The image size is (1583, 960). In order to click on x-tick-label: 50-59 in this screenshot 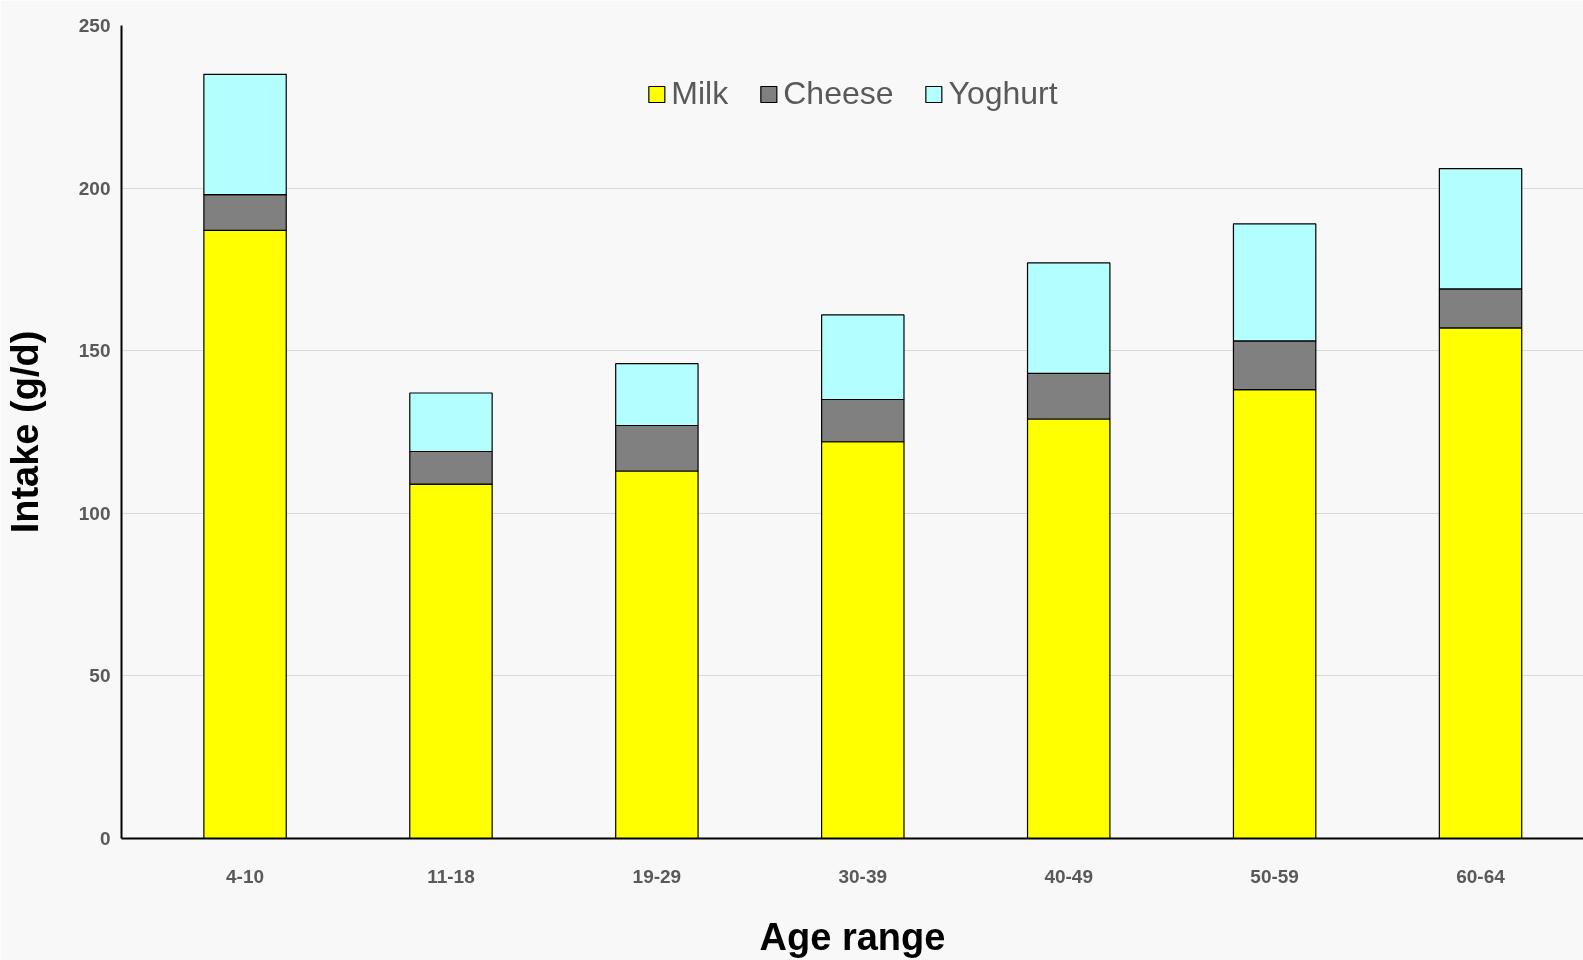, I will do `click(1274, 876)`.